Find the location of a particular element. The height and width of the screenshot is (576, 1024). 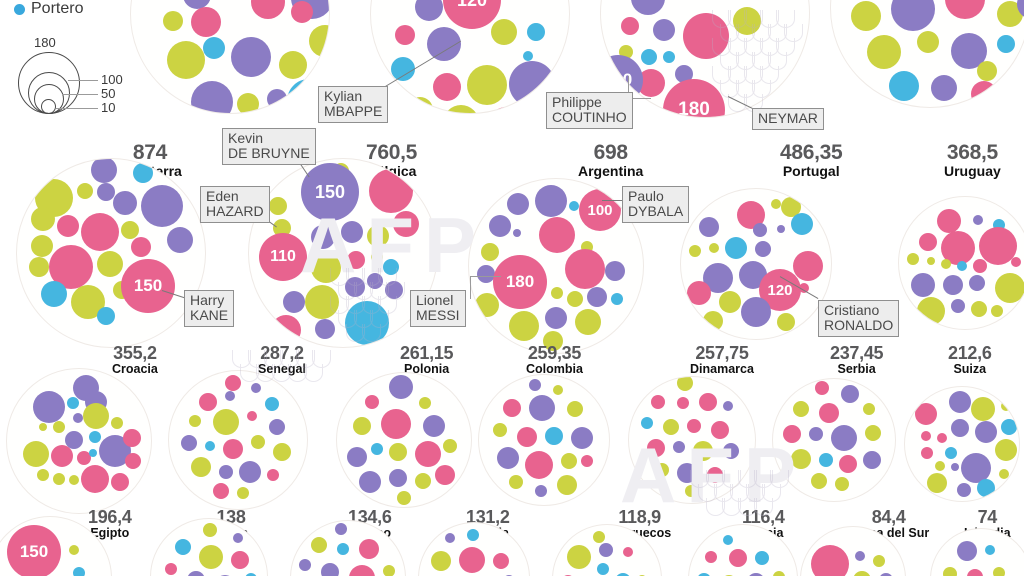

team-value: 259,35 is located at coordinates (554, 353).